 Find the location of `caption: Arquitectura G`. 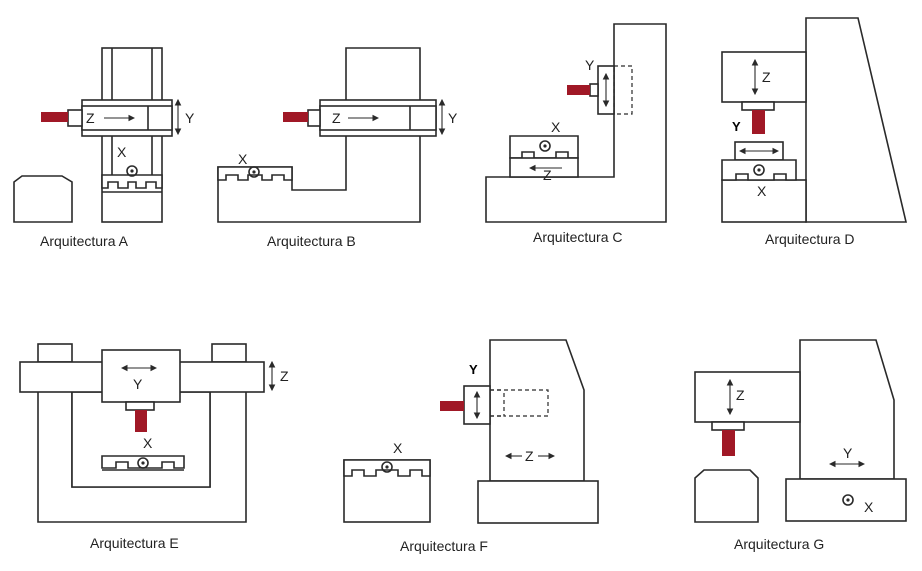

caption: Arquitectura G is located at coordinates (779, 544).